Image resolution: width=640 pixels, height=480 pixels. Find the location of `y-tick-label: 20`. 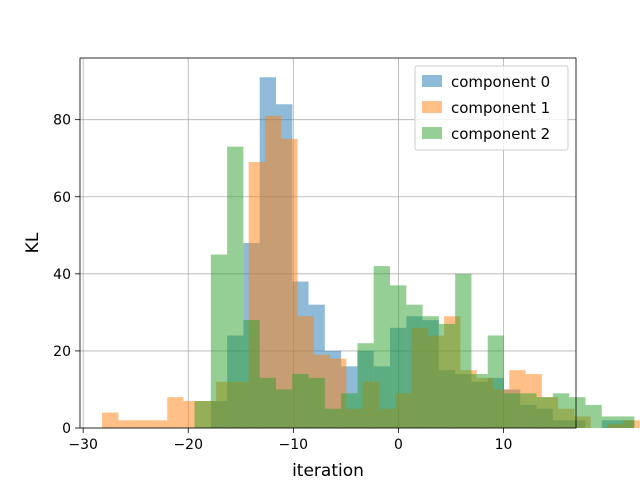

y-tick-label: 20 is located at coordinates (62, 352).